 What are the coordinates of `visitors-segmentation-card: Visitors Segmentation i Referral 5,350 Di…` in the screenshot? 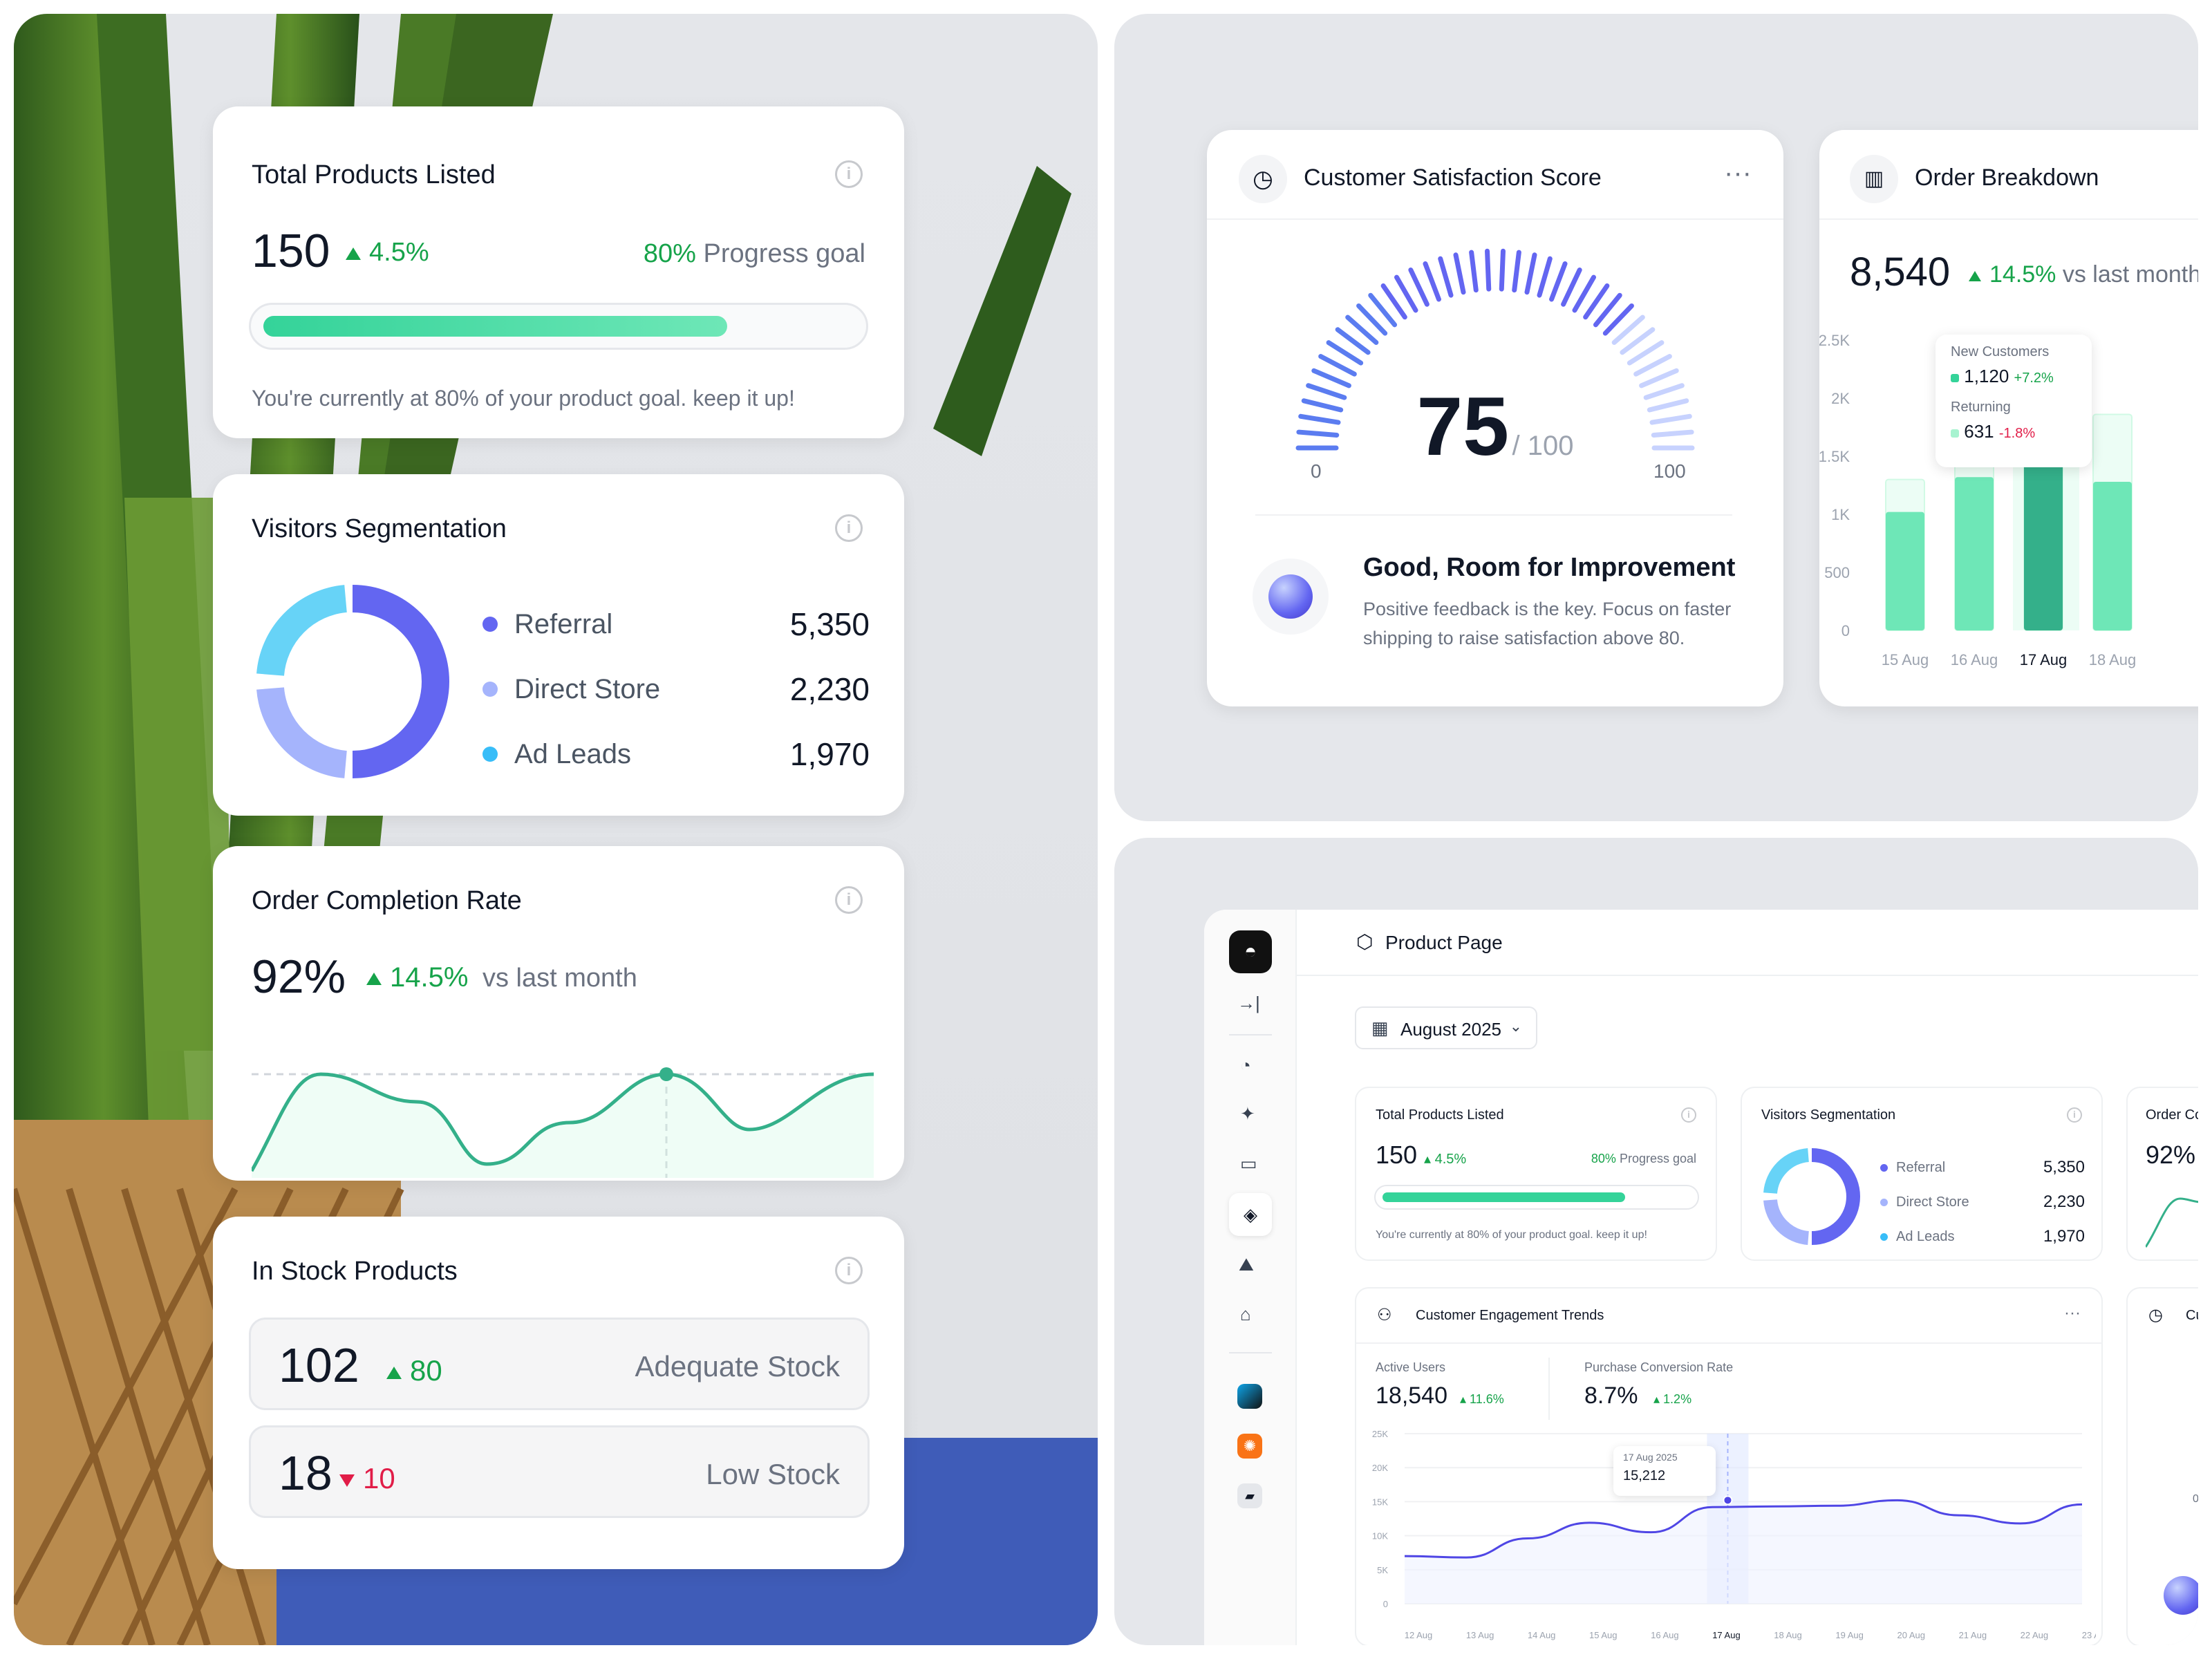 It's located at (558, 645).